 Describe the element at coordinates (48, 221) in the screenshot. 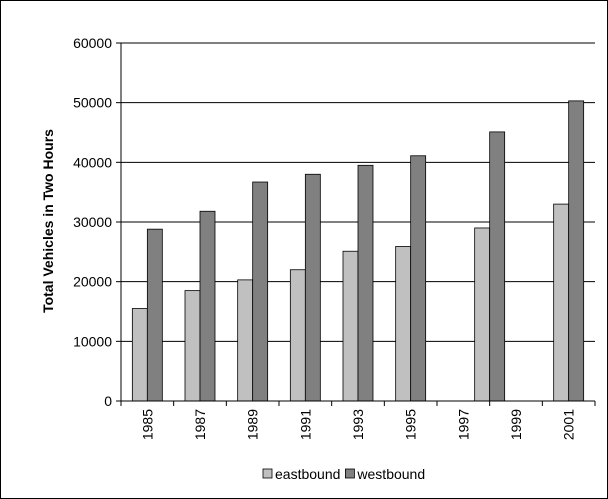

I see `y-axis-title: Total Vehicles in Two Hours` at that location.